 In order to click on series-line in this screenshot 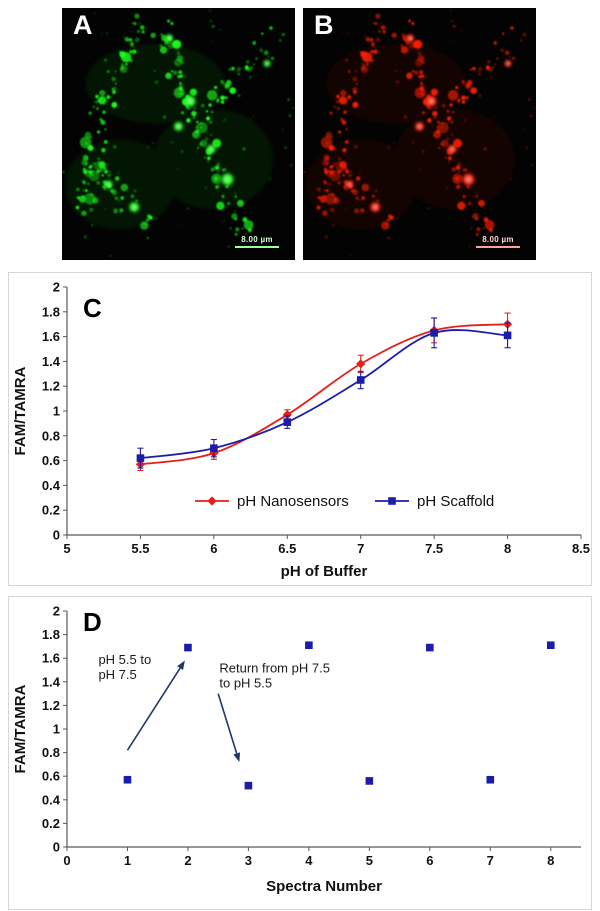, I will do `click(324, 394)`.